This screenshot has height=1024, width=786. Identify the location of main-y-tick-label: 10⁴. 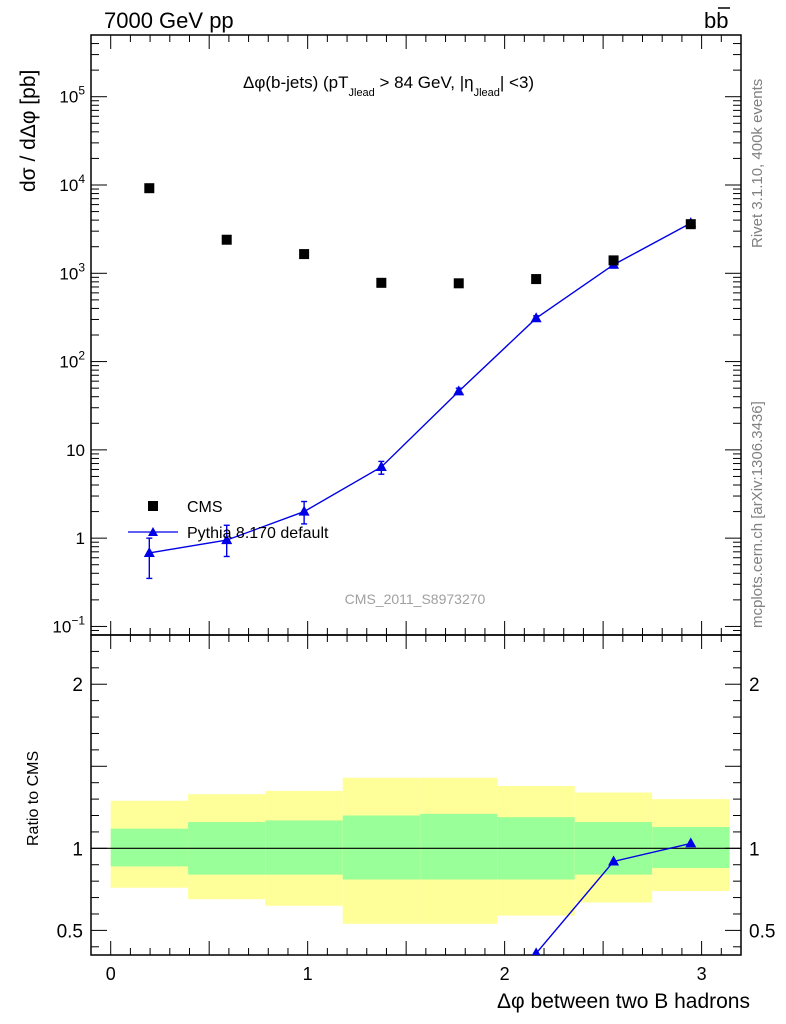
(72, 183).